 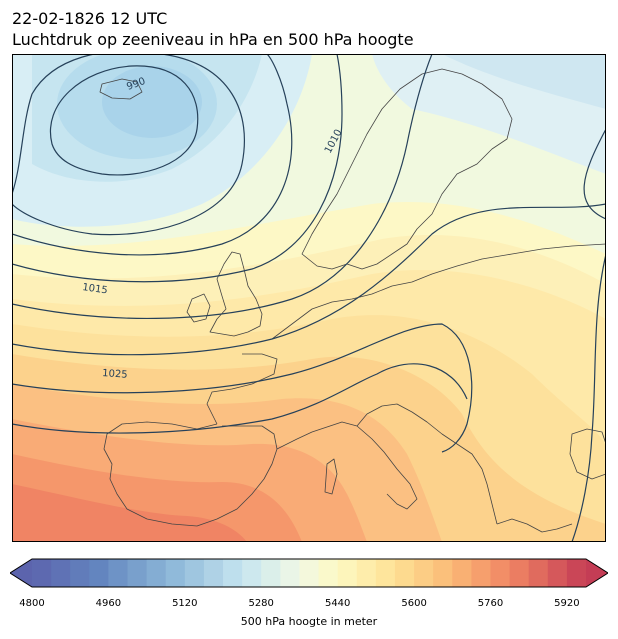 I want to click on colorbar-tick-label: 4960, so click(x=108, y=603).